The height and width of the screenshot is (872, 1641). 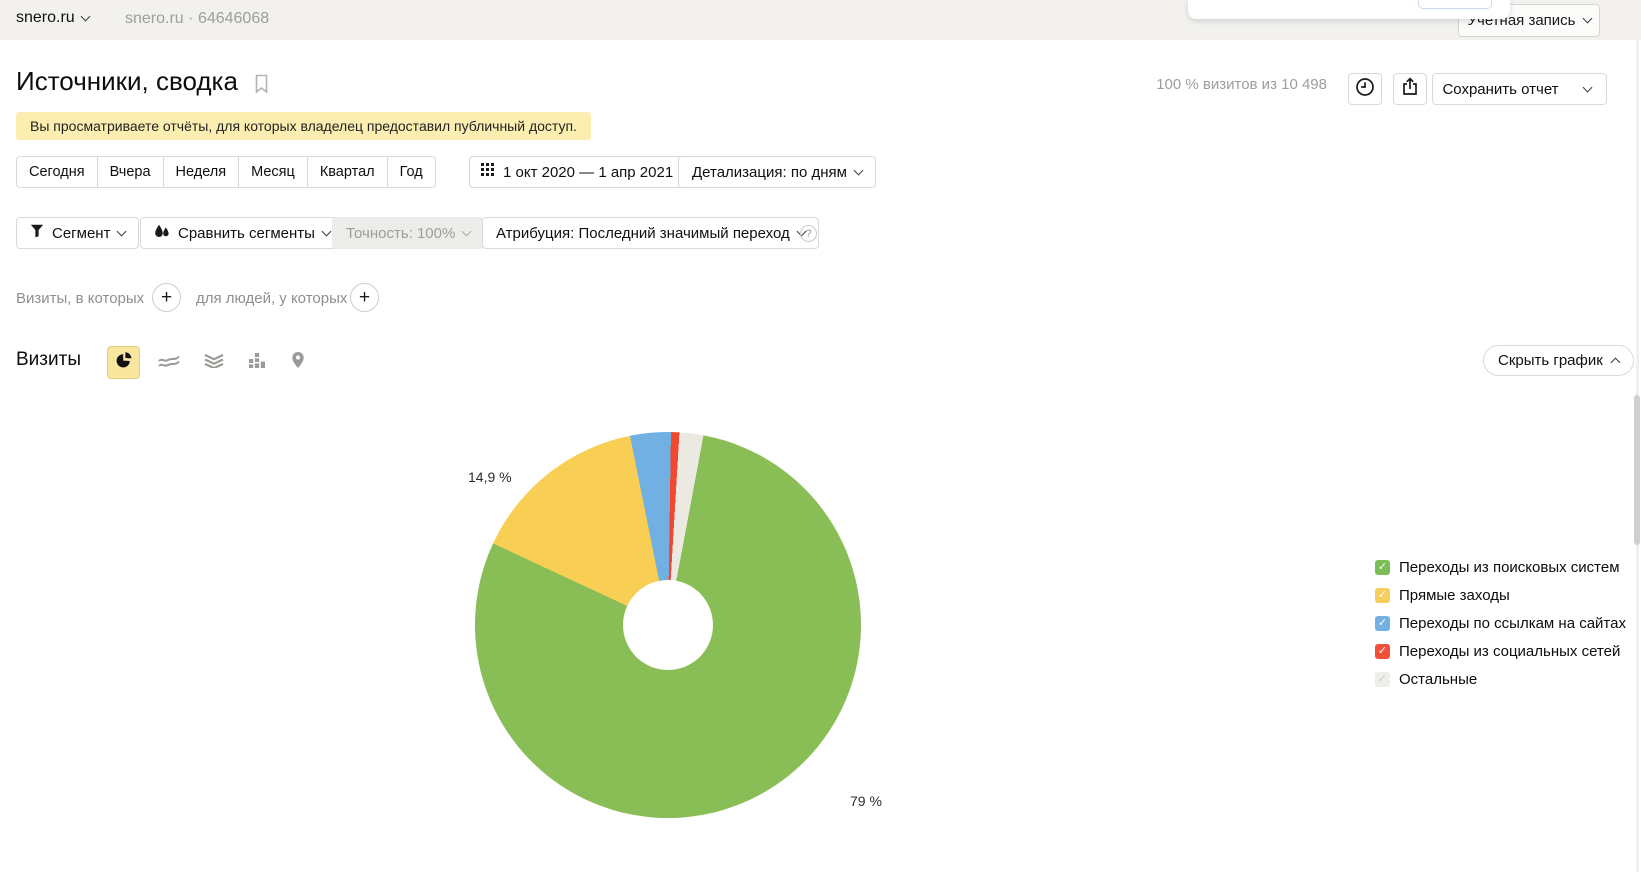 What do you see at coordinates (866, 801) in the screenshot?
I see `pie-slice-label: 79 %` at bounding box center [866, 801].